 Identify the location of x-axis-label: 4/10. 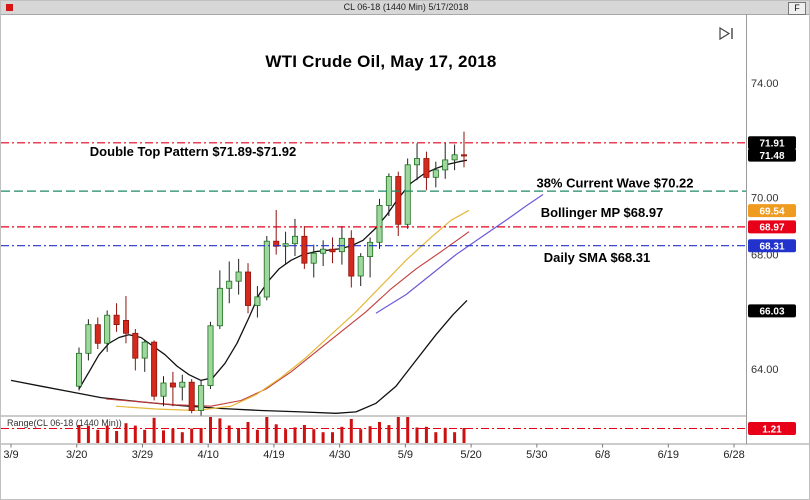
(207, 455).